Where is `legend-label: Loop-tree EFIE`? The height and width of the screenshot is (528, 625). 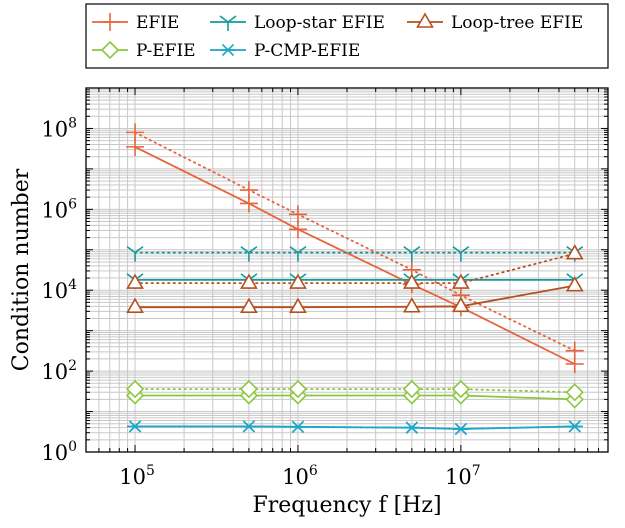 legend-label: Loop-tree EFIE is located at coordinates (517, 23).